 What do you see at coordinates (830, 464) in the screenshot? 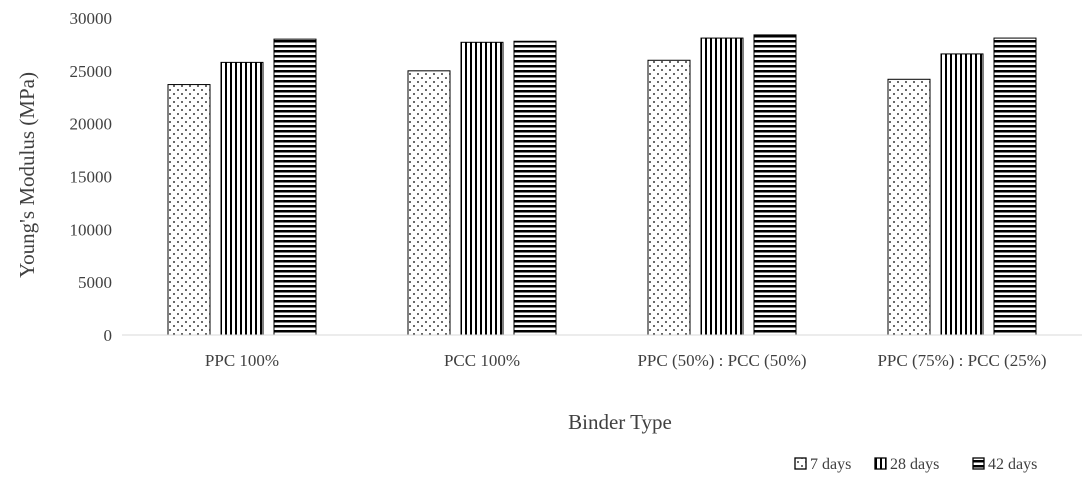
I see `legend-label: 7 days` at bounding box center [830, 464].